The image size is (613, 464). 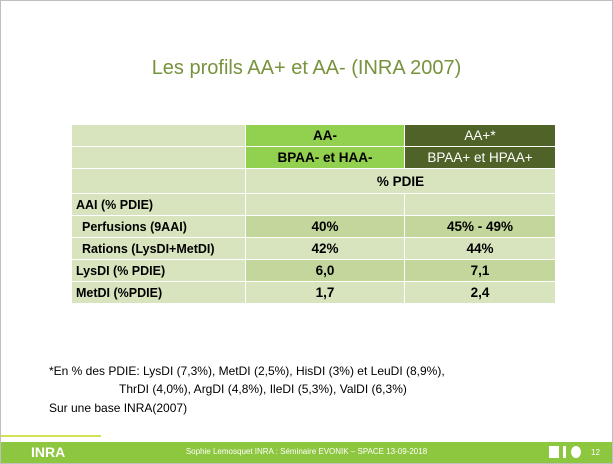 What do you see at coordinates (325, 270) in the screenshot?
I see `cell: 6,0` at bounding box center [325, 270].